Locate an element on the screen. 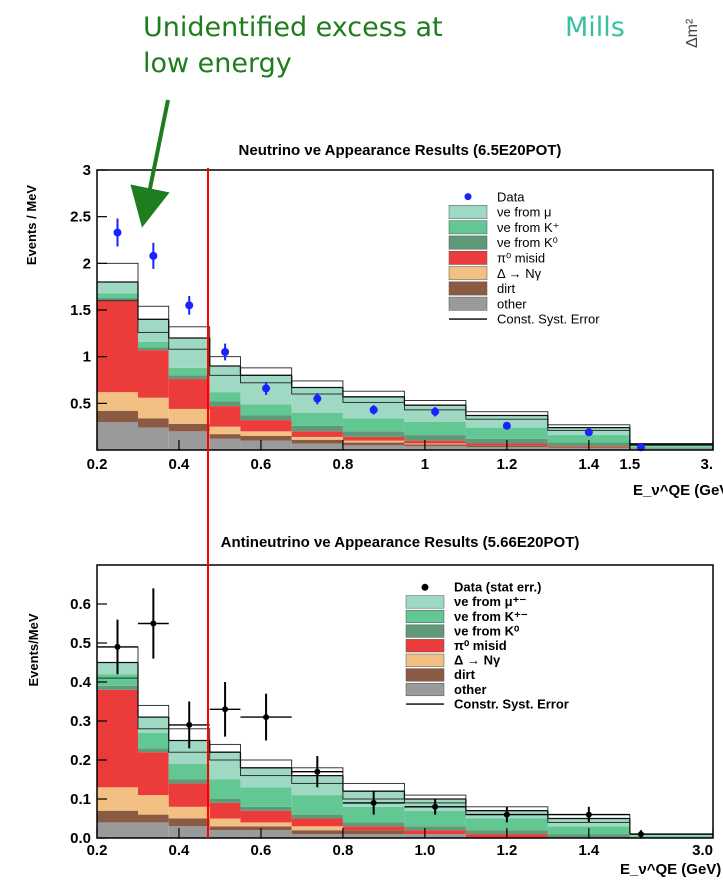 The image size is (723, 882). x-tick-label: 1 is located at coordinates (425, 464).